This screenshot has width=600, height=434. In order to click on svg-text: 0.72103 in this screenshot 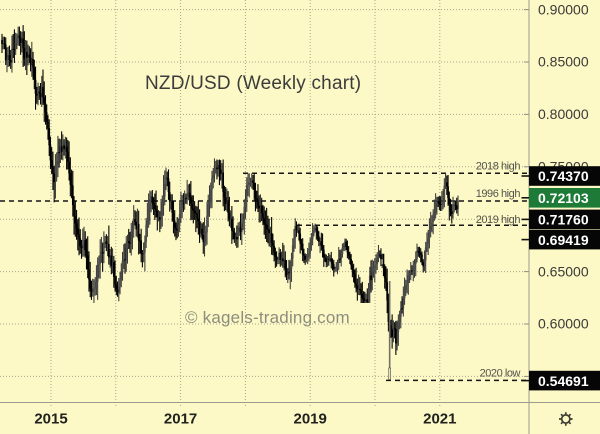, I will do `click(563, 198)`.